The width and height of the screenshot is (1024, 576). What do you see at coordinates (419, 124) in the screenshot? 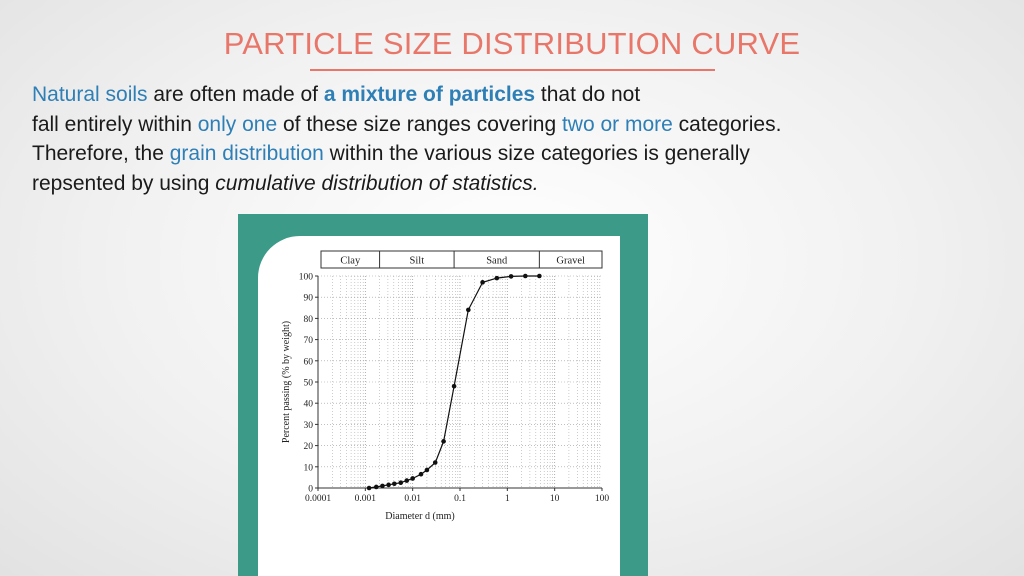
I see `text-run: of these size ranges covering` at bounding box center [419, 124].